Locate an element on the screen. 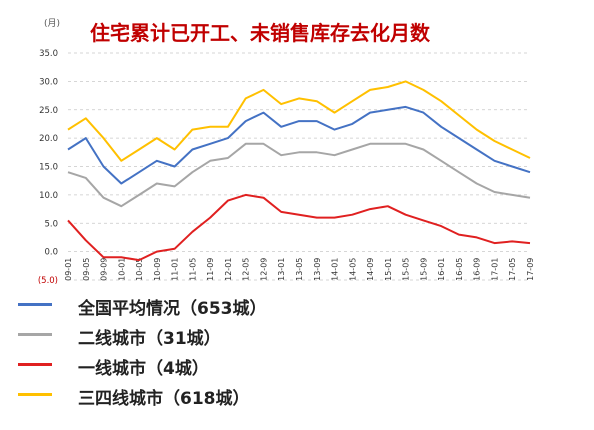 This screenshot has height=430, width=594. x-tick-label: 10-09 is located at coordinates (157, 269).